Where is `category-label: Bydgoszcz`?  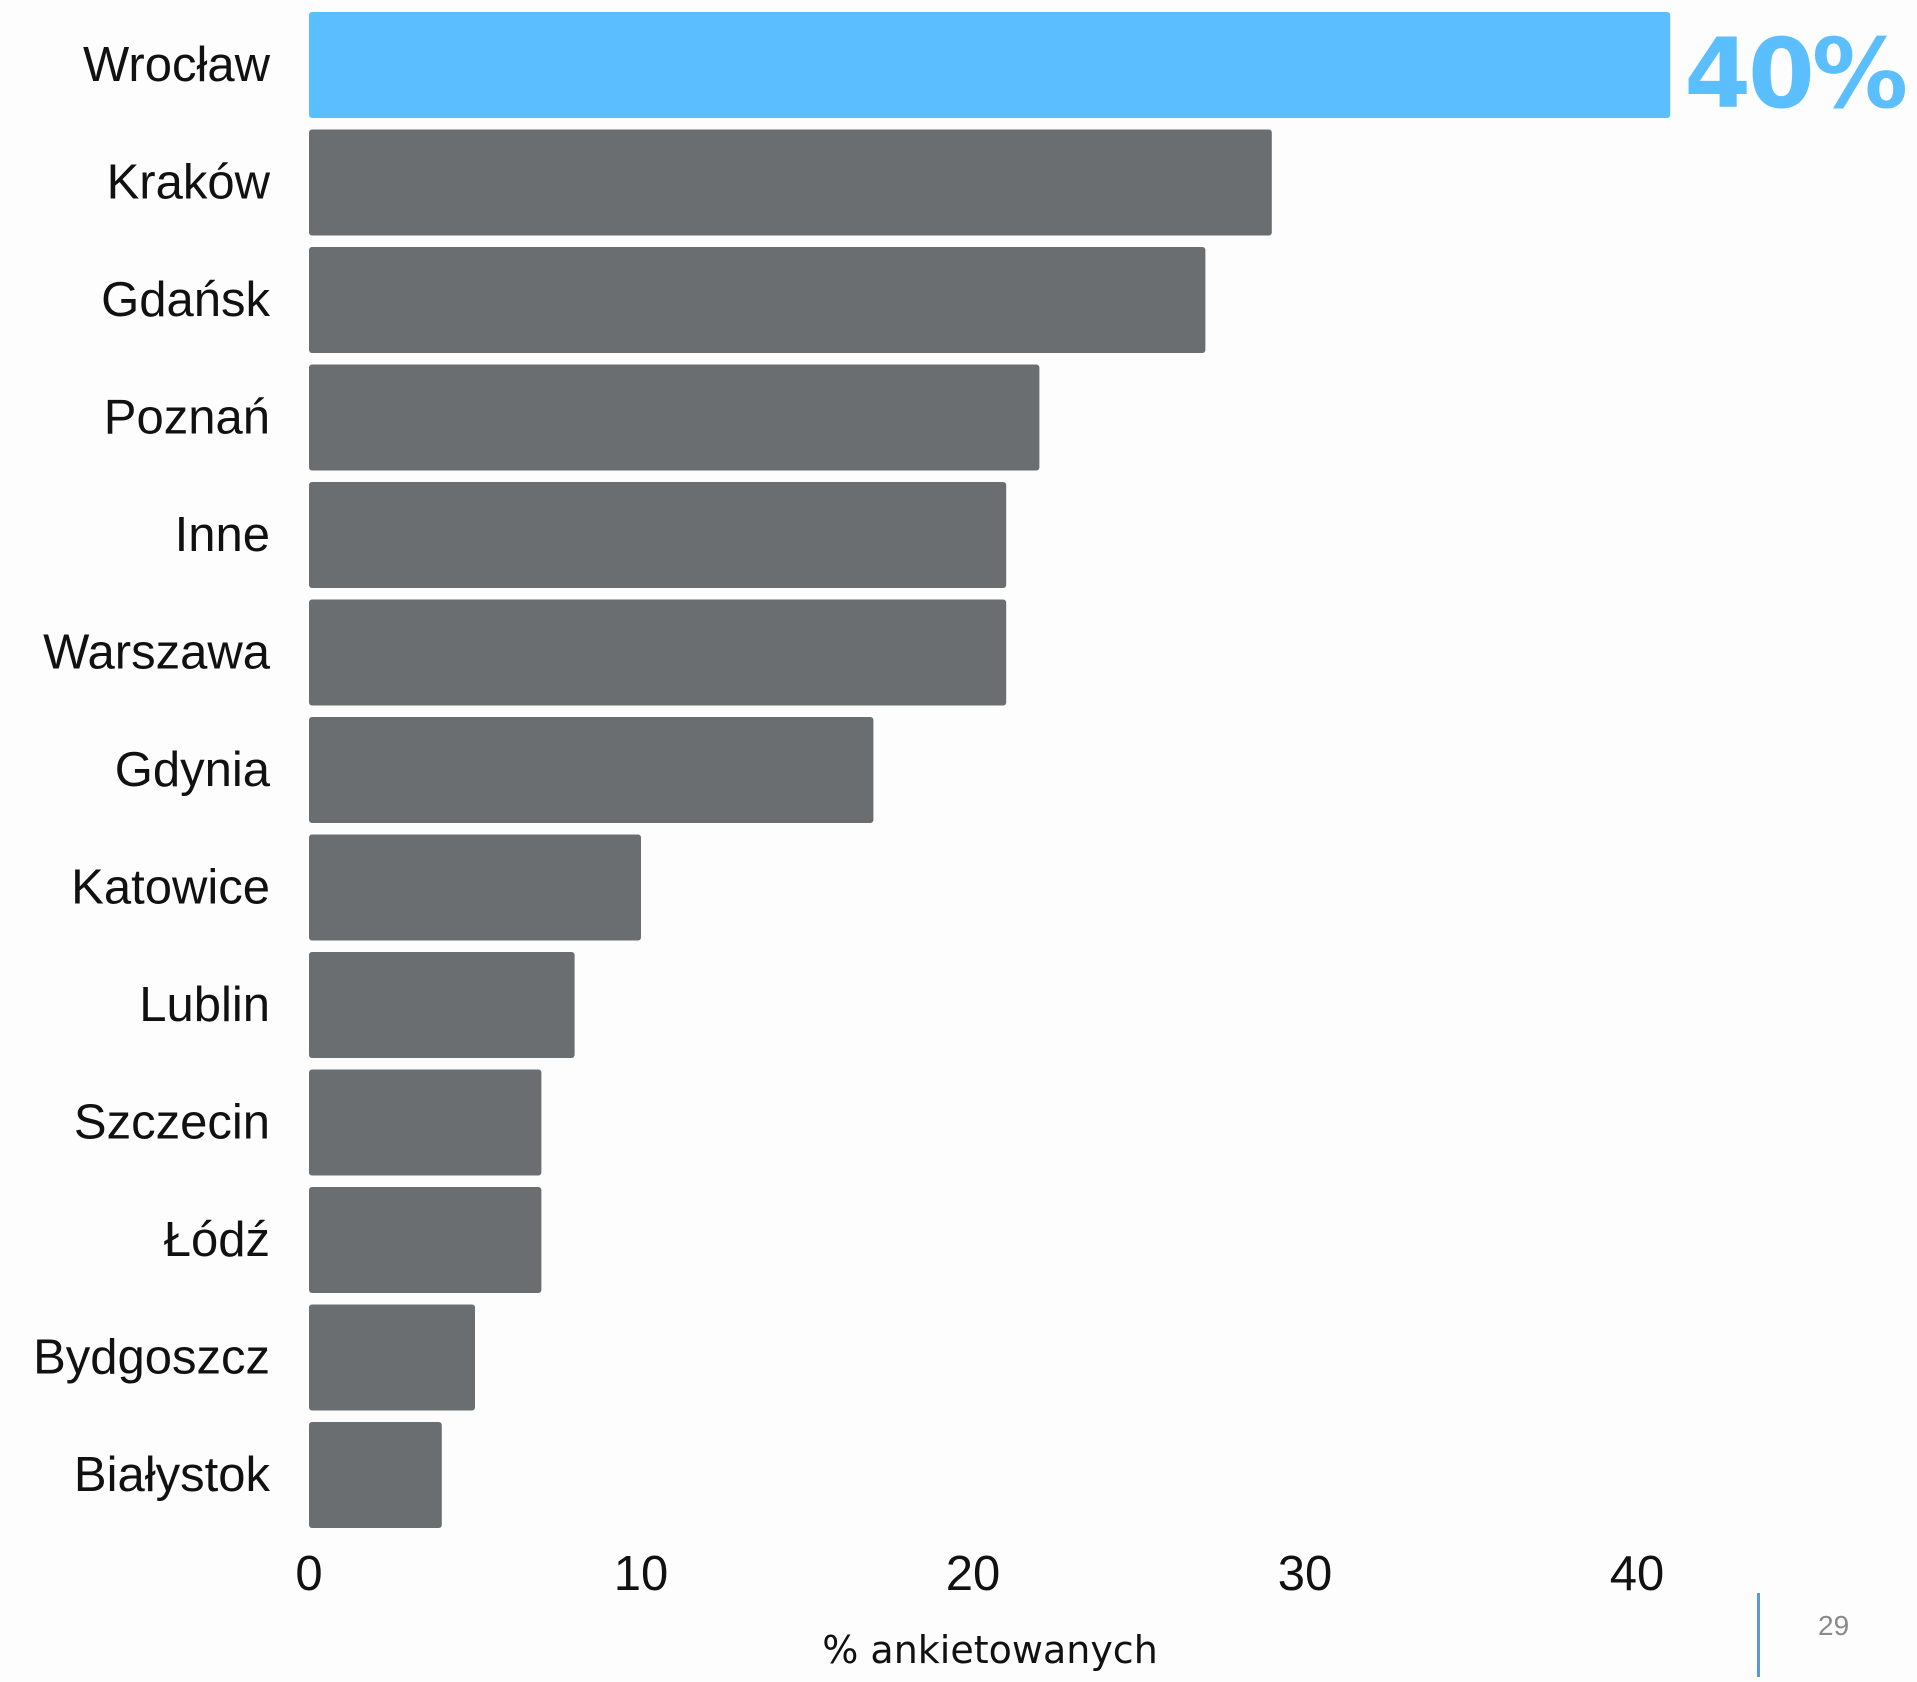
category-label: Bydgoszcz is located at coordinates (151, 1358).